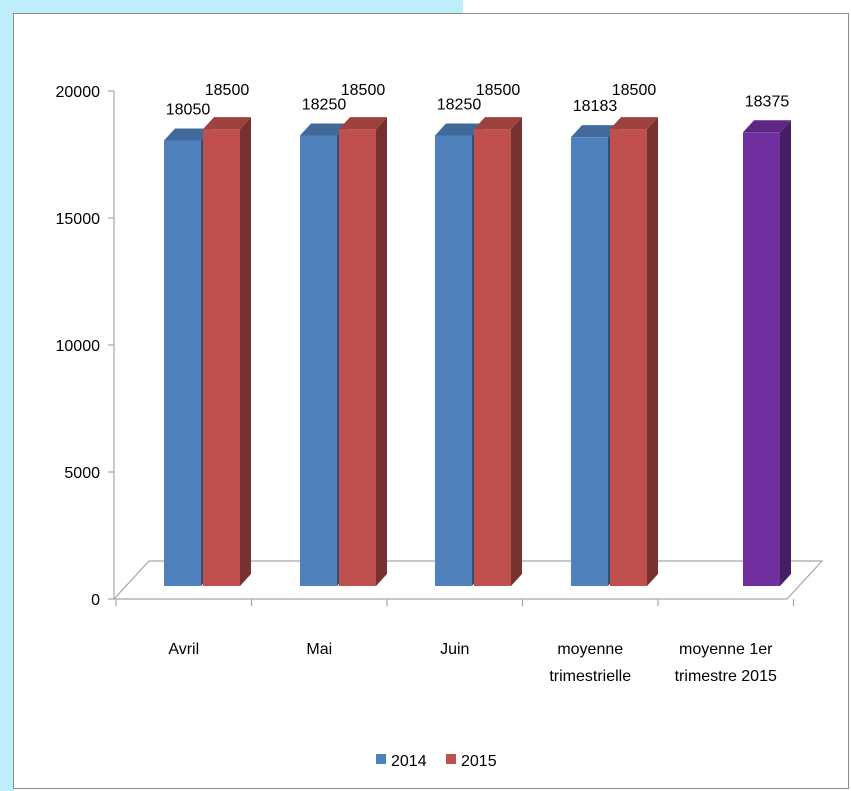 This screenshot has height=791, width=851. Describe the element at coordinates (436, 761) in the screenshot. I see `legend: 2014 2015` at that location.